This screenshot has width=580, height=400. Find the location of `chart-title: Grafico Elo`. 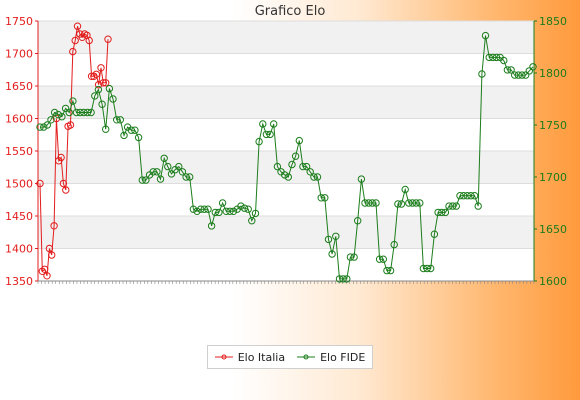

chart-title: Grafico Elo is located at coordinates (290, 11).